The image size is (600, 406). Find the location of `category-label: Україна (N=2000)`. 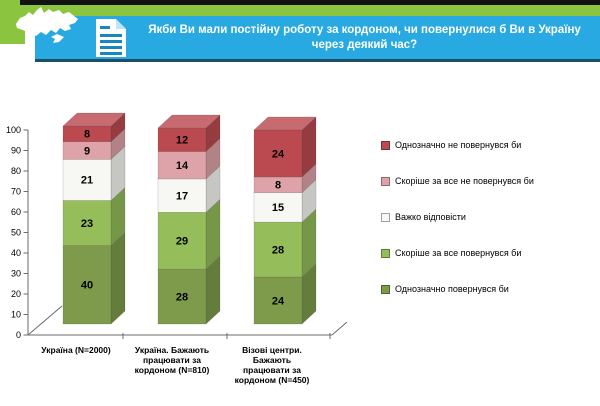

category-label: Україна (N=2000) is located at coordinates (76, 350).